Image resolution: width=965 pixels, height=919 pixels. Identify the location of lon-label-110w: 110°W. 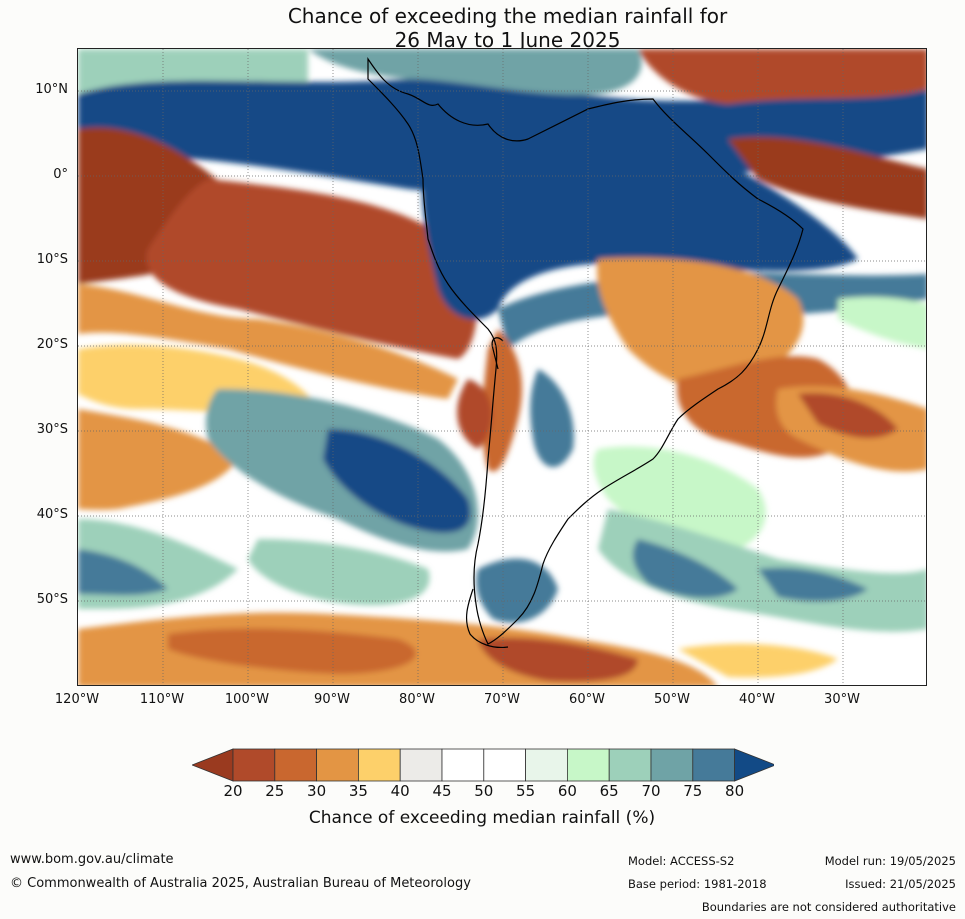
(162, 699).